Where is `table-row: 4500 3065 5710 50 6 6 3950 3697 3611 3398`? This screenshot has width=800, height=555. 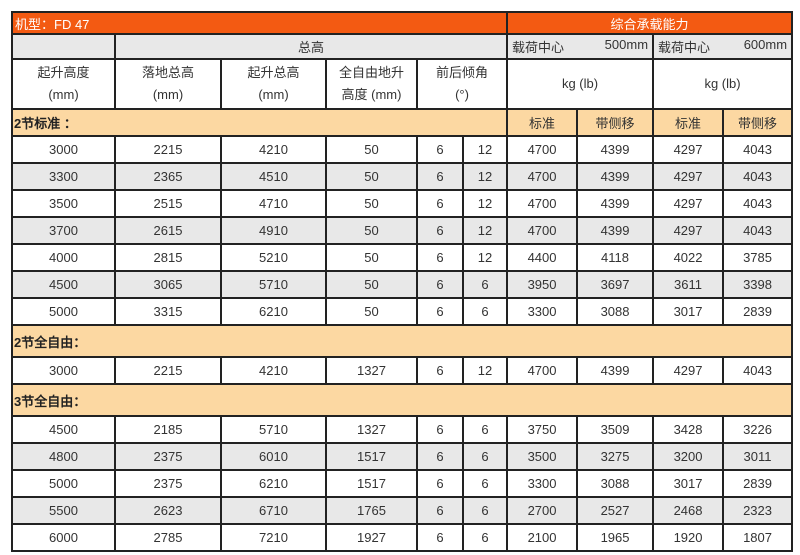
table-row: 4500 3065 5710 50 6 6 3950 3697 3611 3398 is located at coordinates (402, 284).